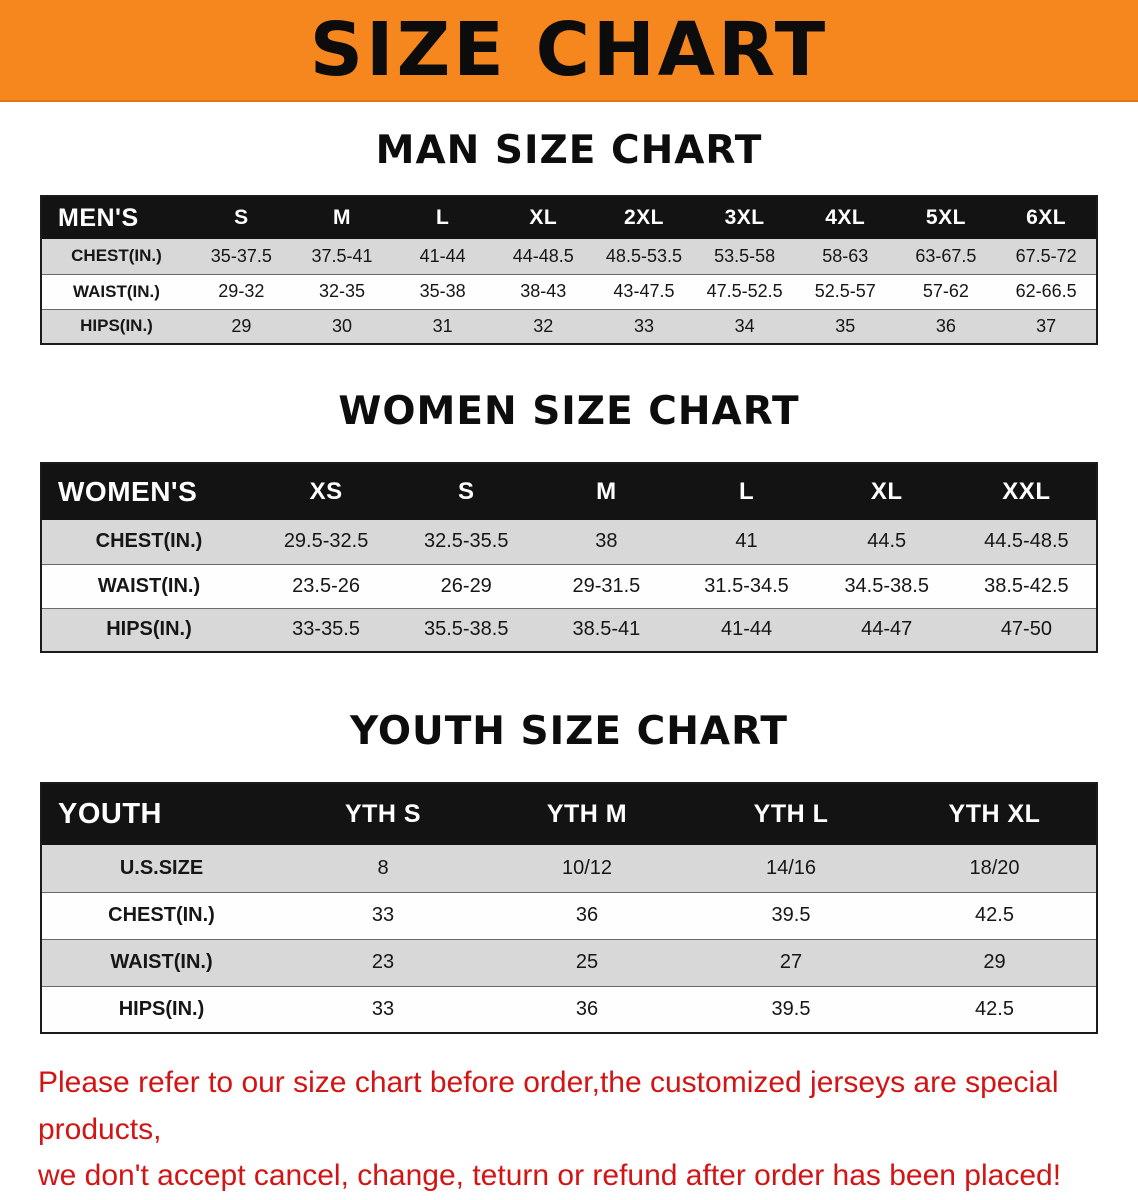 The height and width of the screenshot is (1200, 1138). I want to click on measurement-value-cell: 35, so click(845, 325).